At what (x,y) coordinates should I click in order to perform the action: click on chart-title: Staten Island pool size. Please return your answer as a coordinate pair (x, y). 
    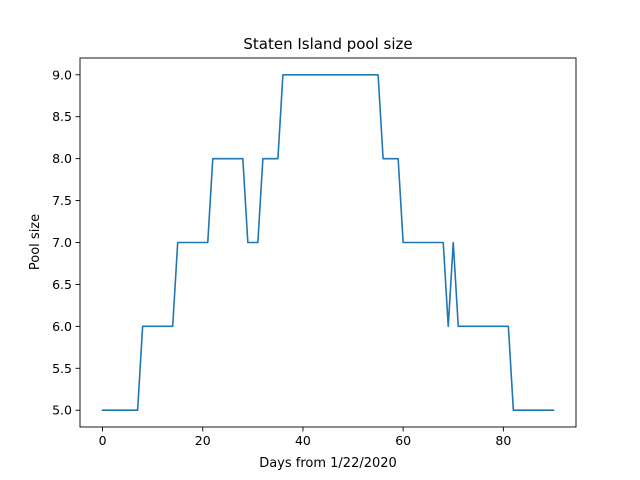
    Looking at the image, I should click on (327, 44).